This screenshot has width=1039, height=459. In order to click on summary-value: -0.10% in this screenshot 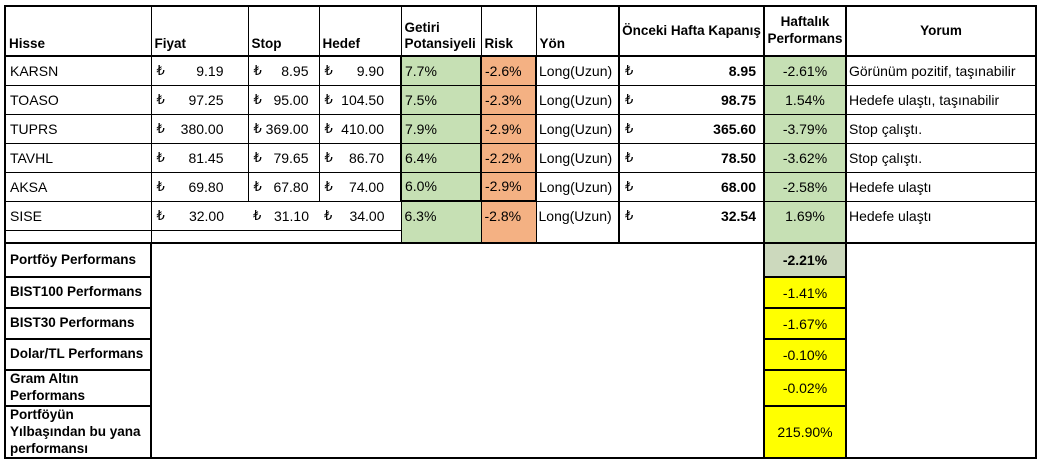, I will do `click(805, 354)`.